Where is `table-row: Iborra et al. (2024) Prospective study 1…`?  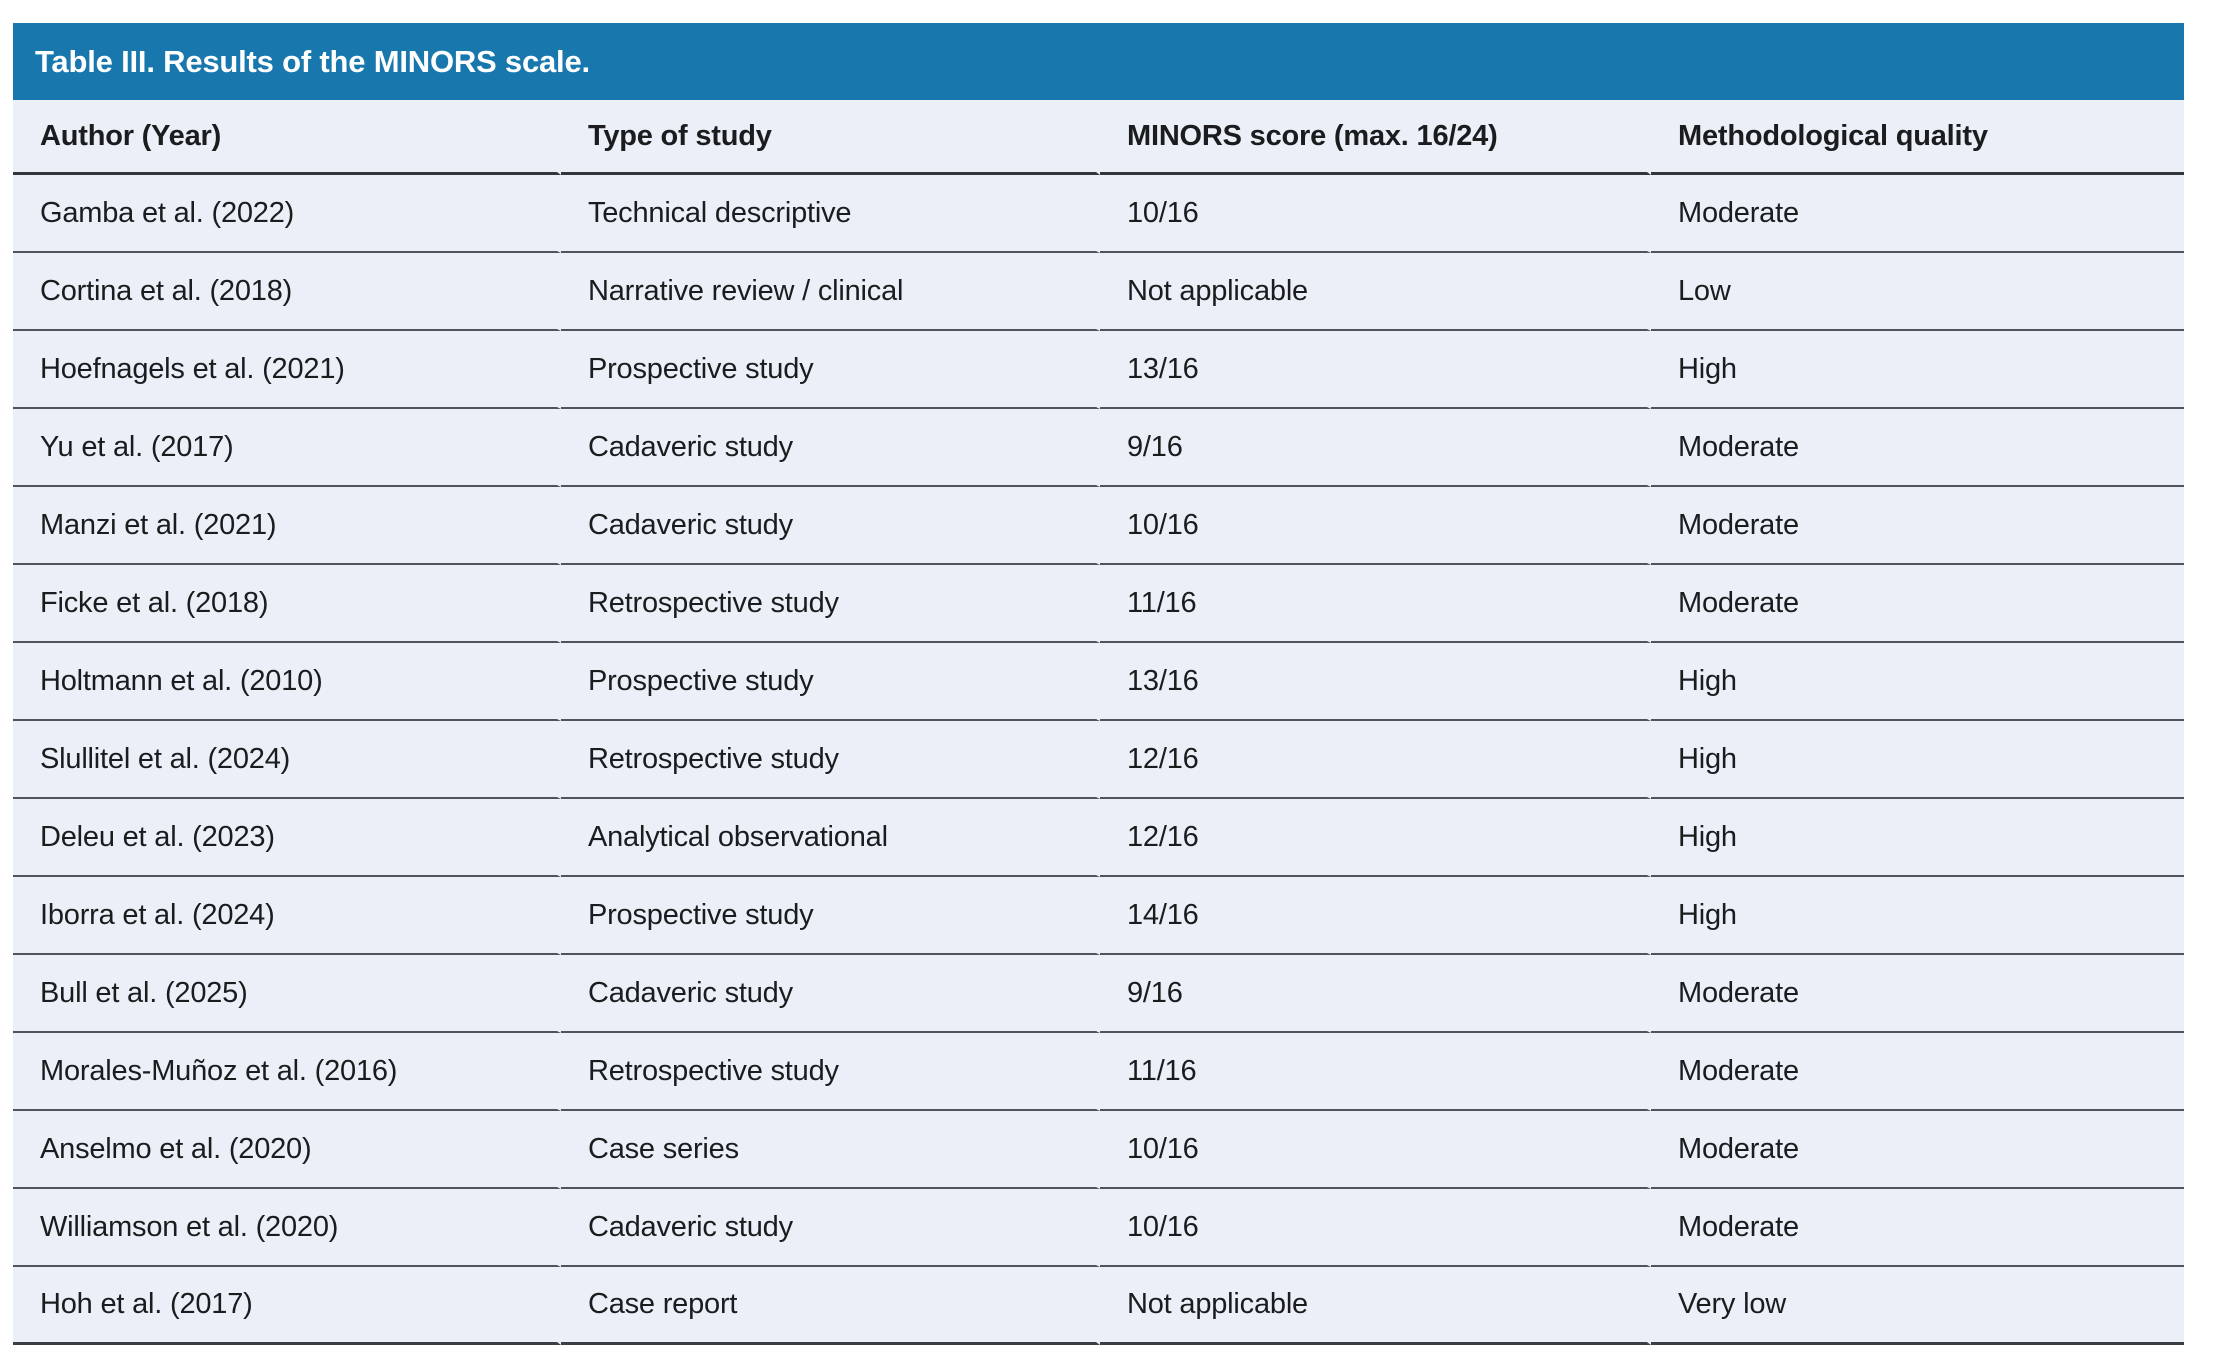 table-row: Iborra et al. (2024) Prospective study 1… is located at coordinates (1098, 916).